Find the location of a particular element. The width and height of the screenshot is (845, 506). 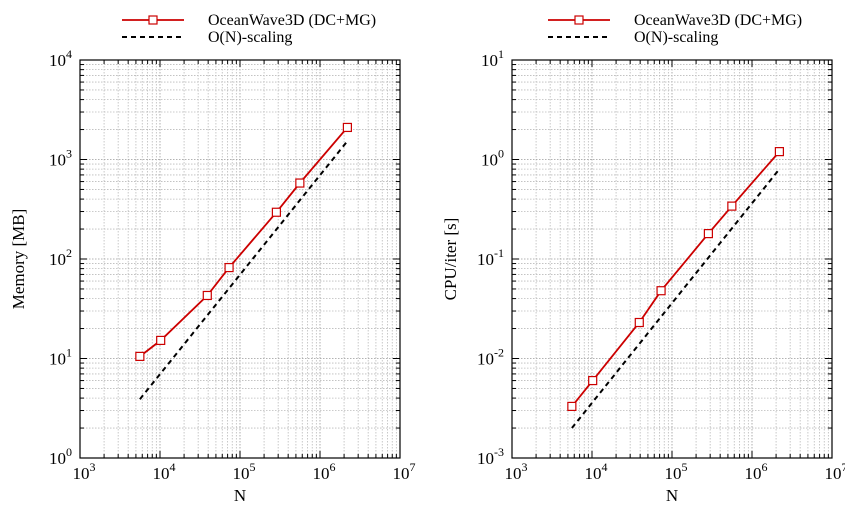

y-tick-label: 10⁻¹ is located at coordinates (490, 257).